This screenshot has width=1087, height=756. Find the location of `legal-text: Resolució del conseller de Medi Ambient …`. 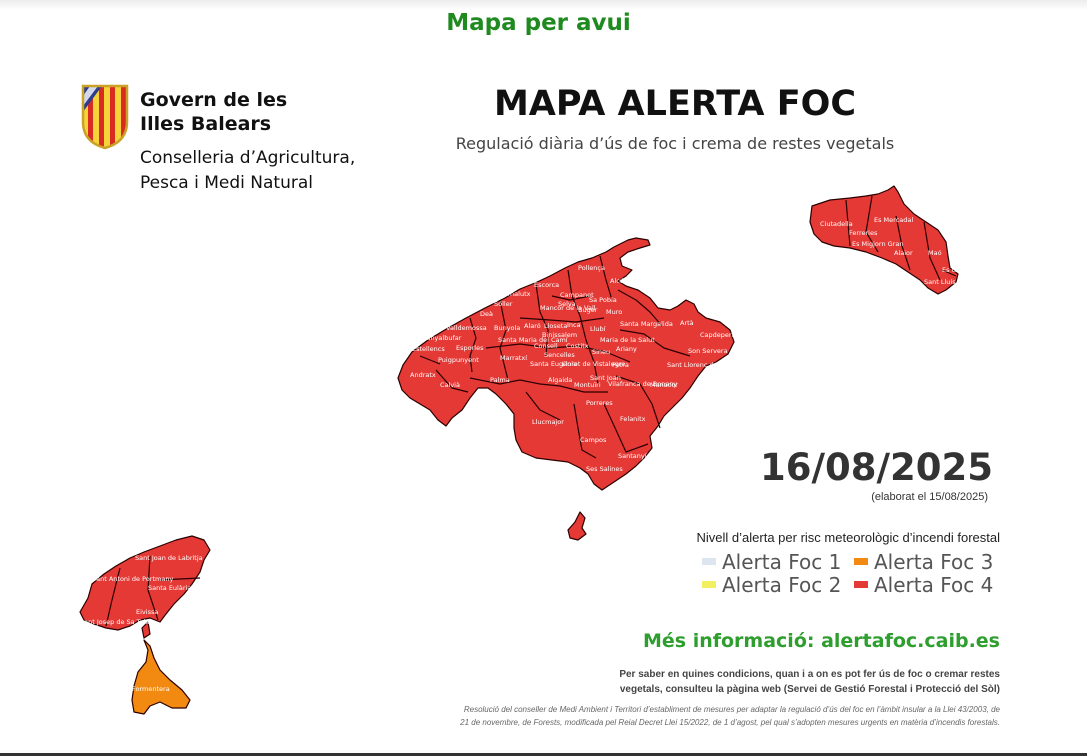

legal-text: Resolució del conseller de Medi Ambient … is located at coordinates (670, 716).